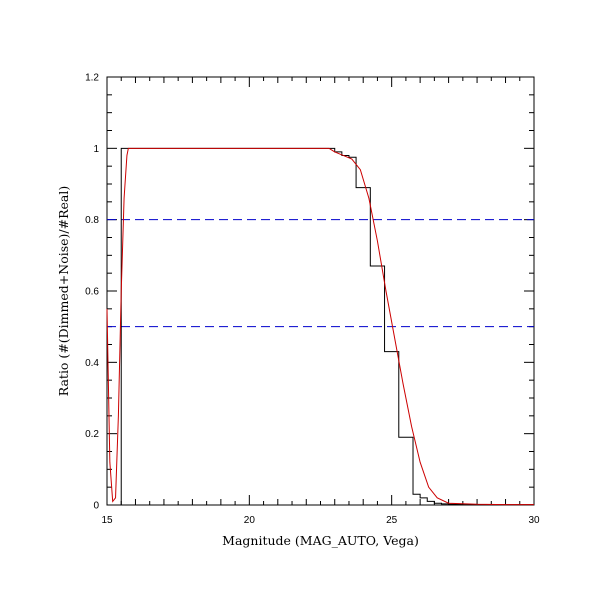  I want to click on x-axis-label: Magnitude (MAG_AUTO, Vega), so click(320, 540).